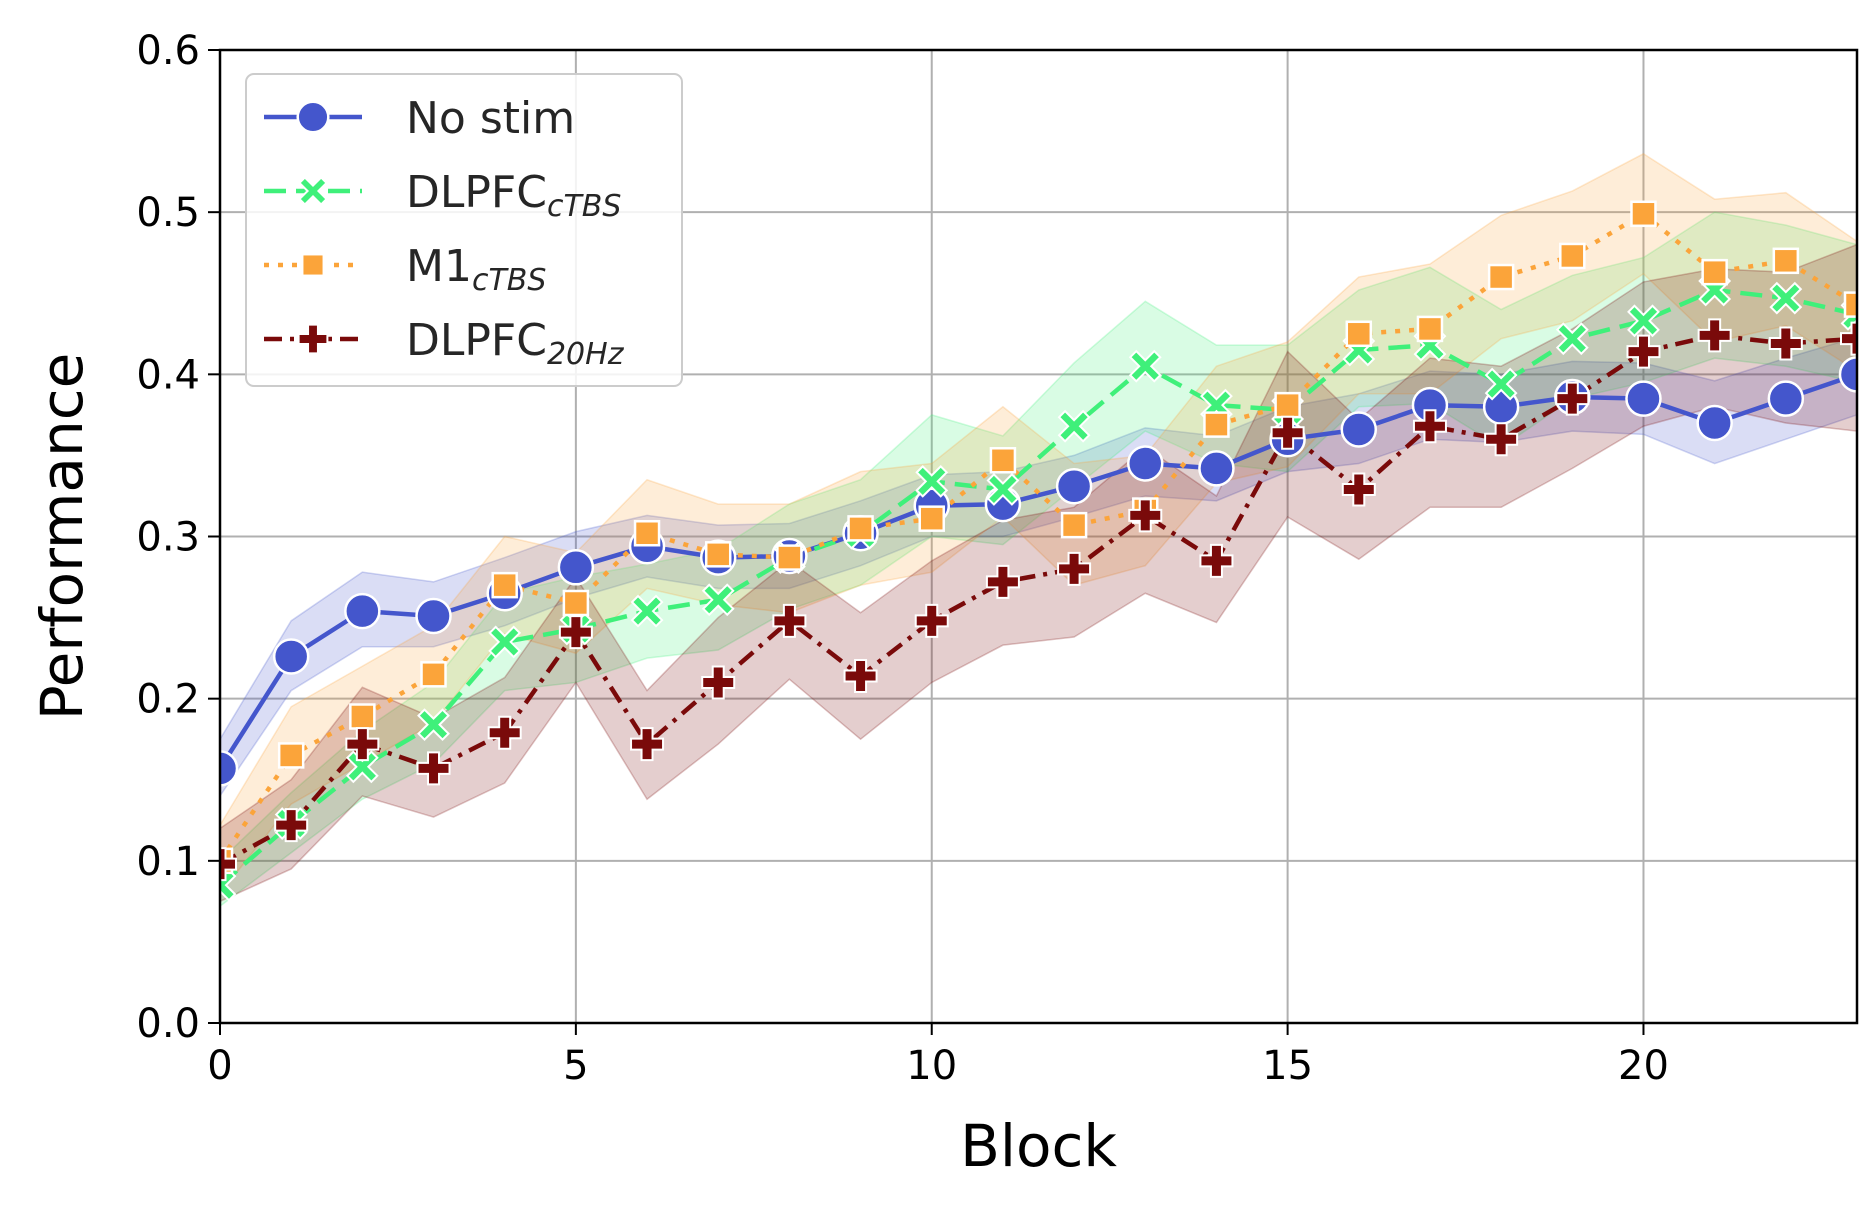 The height and width of the screenshot is (1207, 1876). I want to click on x-tick-label: 0, so click(219, 1066).